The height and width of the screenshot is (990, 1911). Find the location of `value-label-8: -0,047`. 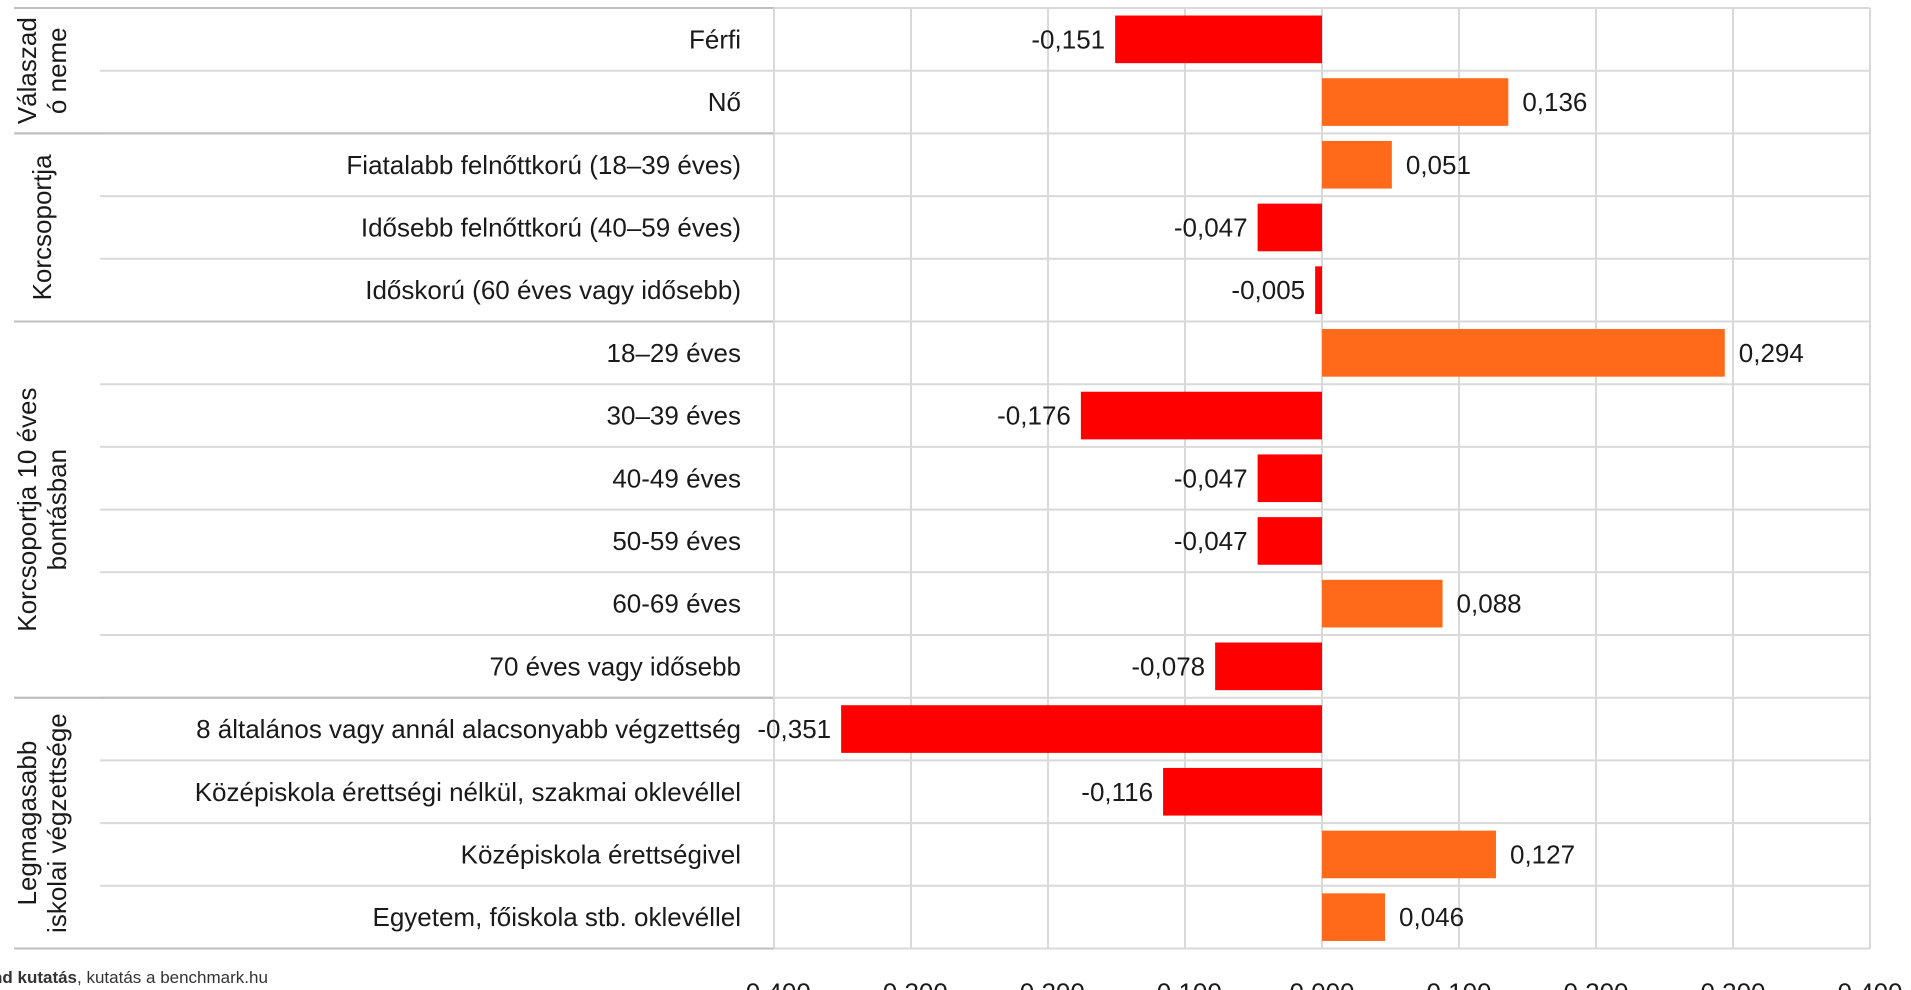

value-label-8: -0,047 is located at coordinates (1211, 541).